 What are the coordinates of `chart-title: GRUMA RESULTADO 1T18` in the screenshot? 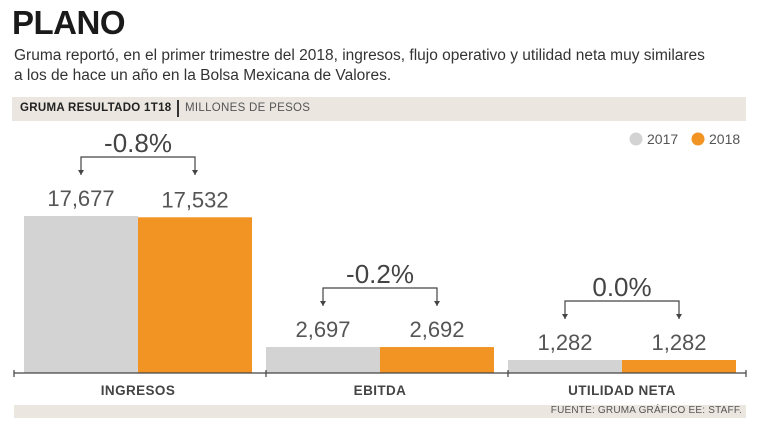 It's located at (96, 108).